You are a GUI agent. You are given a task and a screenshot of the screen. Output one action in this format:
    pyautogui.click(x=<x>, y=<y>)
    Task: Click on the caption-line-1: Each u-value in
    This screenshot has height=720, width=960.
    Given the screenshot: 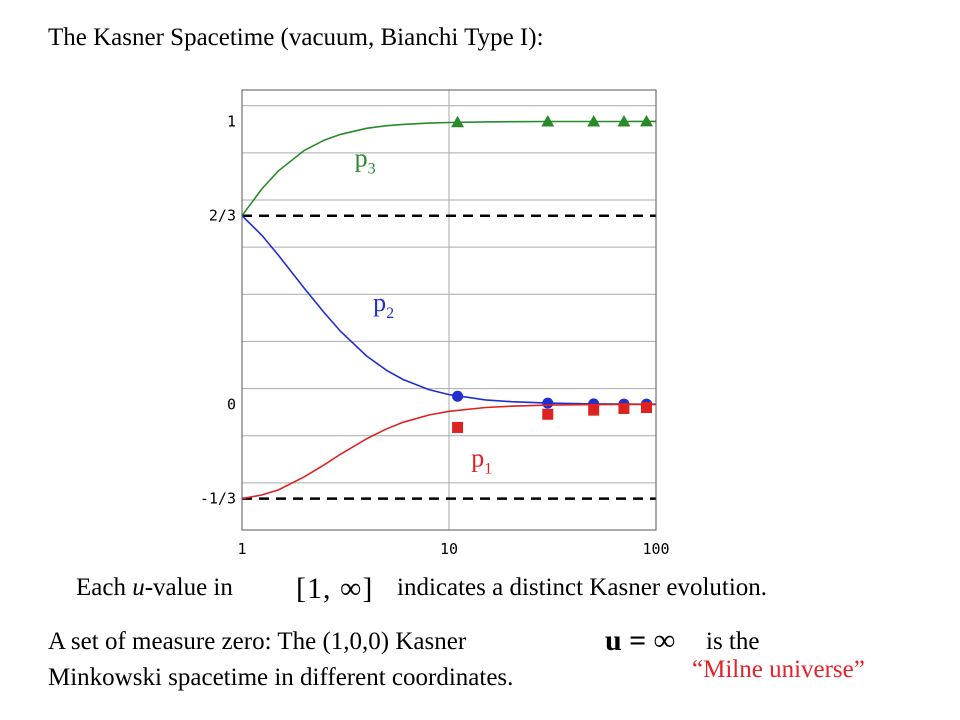 What is the action you would take?
    pyautogui.click(x=154, y=588)
    